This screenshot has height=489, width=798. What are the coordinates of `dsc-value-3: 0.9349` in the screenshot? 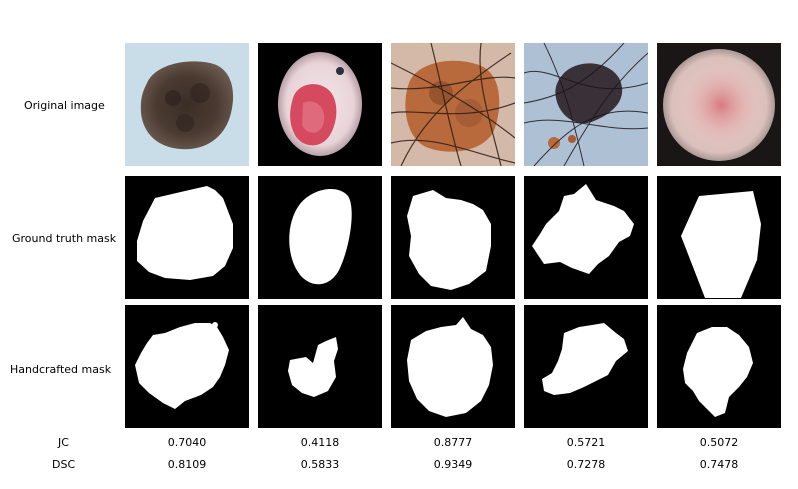 It's located at (453, 464).